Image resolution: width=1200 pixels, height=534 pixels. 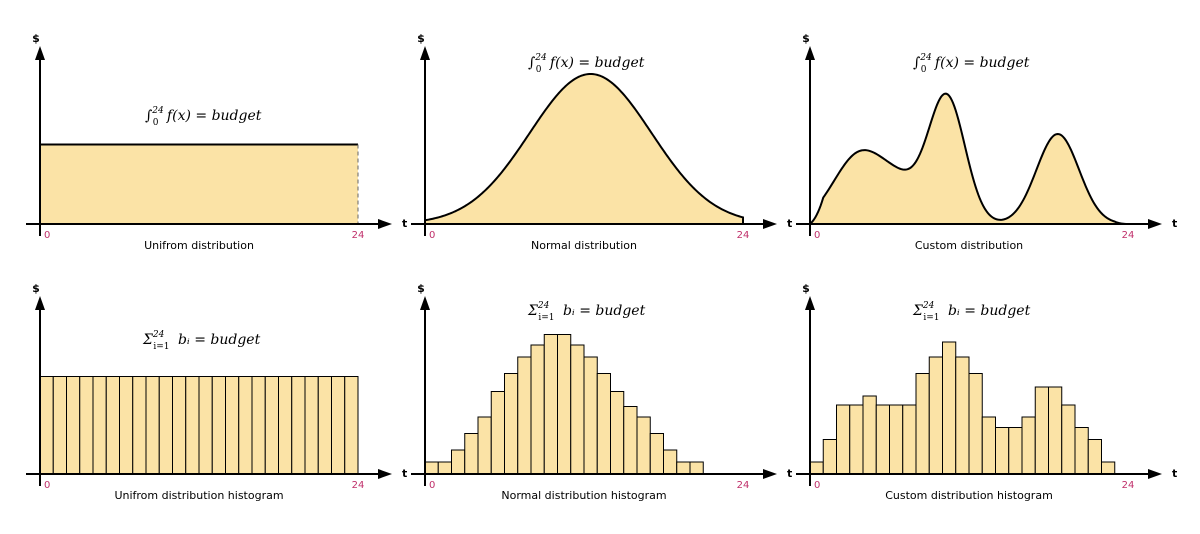 I want to click on panel-caption: Custom distribution histogram, so click(x=969, y=495).